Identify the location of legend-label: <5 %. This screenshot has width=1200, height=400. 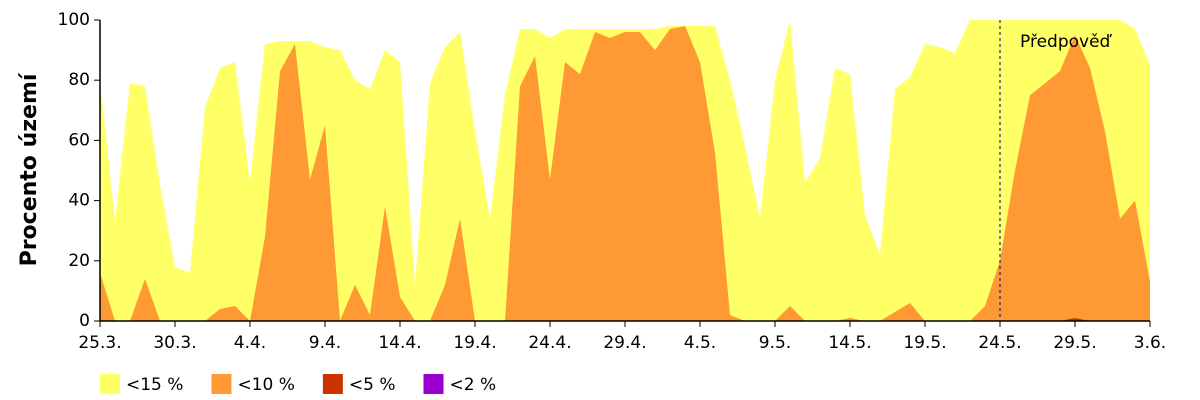
(372, 385).